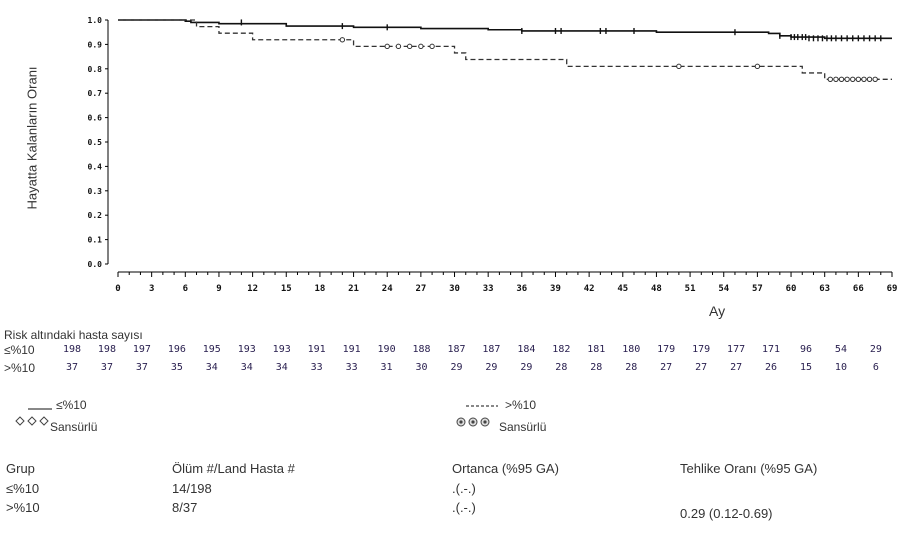  I want to click on y-tick-label: 0.8, so click(95, 69).